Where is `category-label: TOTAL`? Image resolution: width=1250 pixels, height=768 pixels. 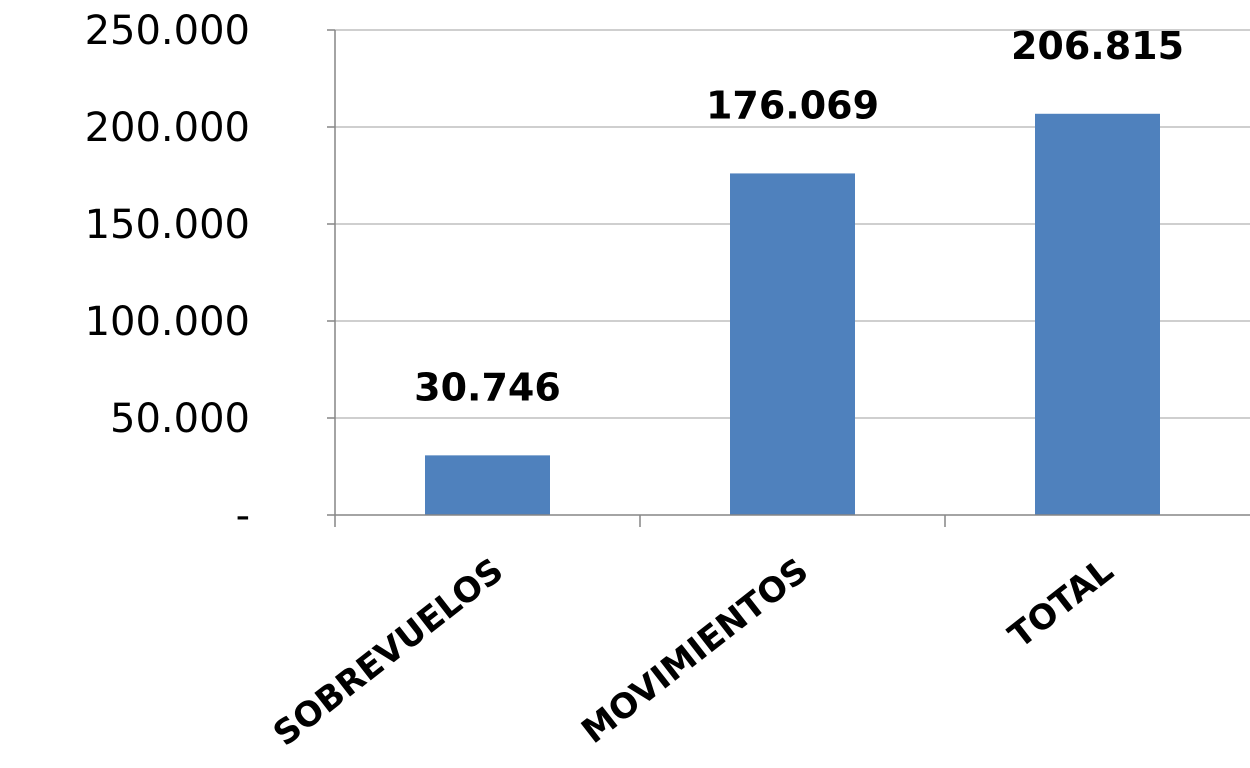
category-label: TOTAL is located at coordinates (1061, 604).